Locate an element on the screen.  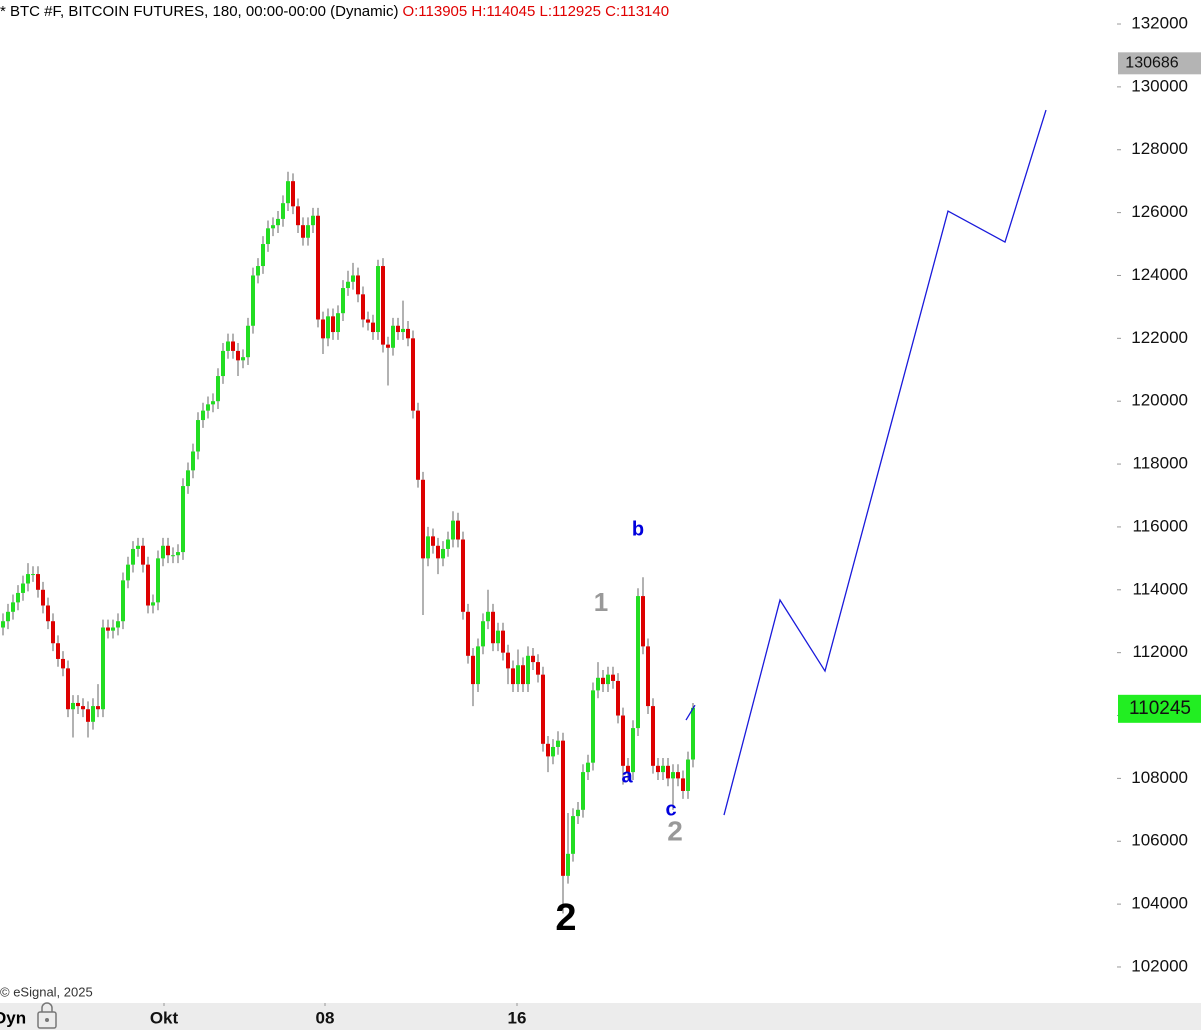
y-tick-label: 126000 is located at coordinates (1159, 211).